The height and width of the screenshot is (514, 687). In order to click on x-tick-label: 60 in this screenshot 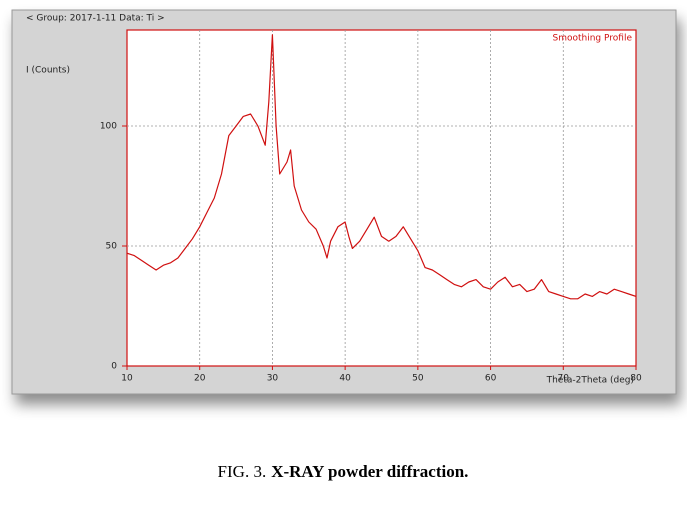, I will do `click(491, 379)`.